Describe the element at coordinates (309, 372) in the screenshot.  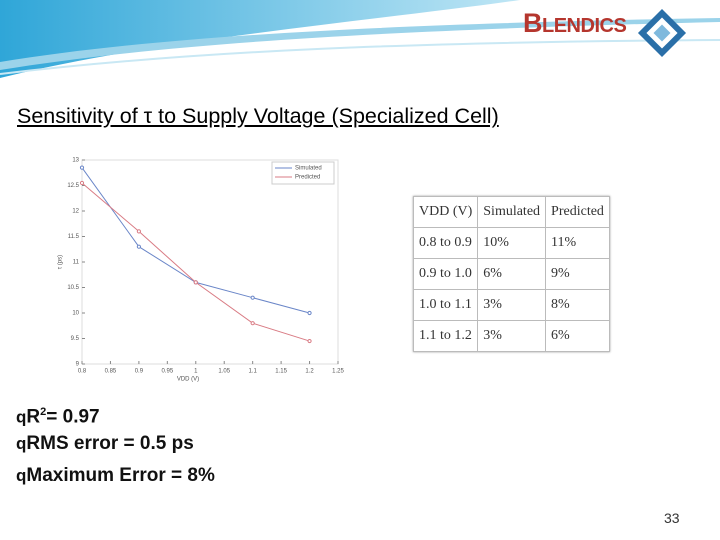
I see `x-tick-label: 1.2` at that location.